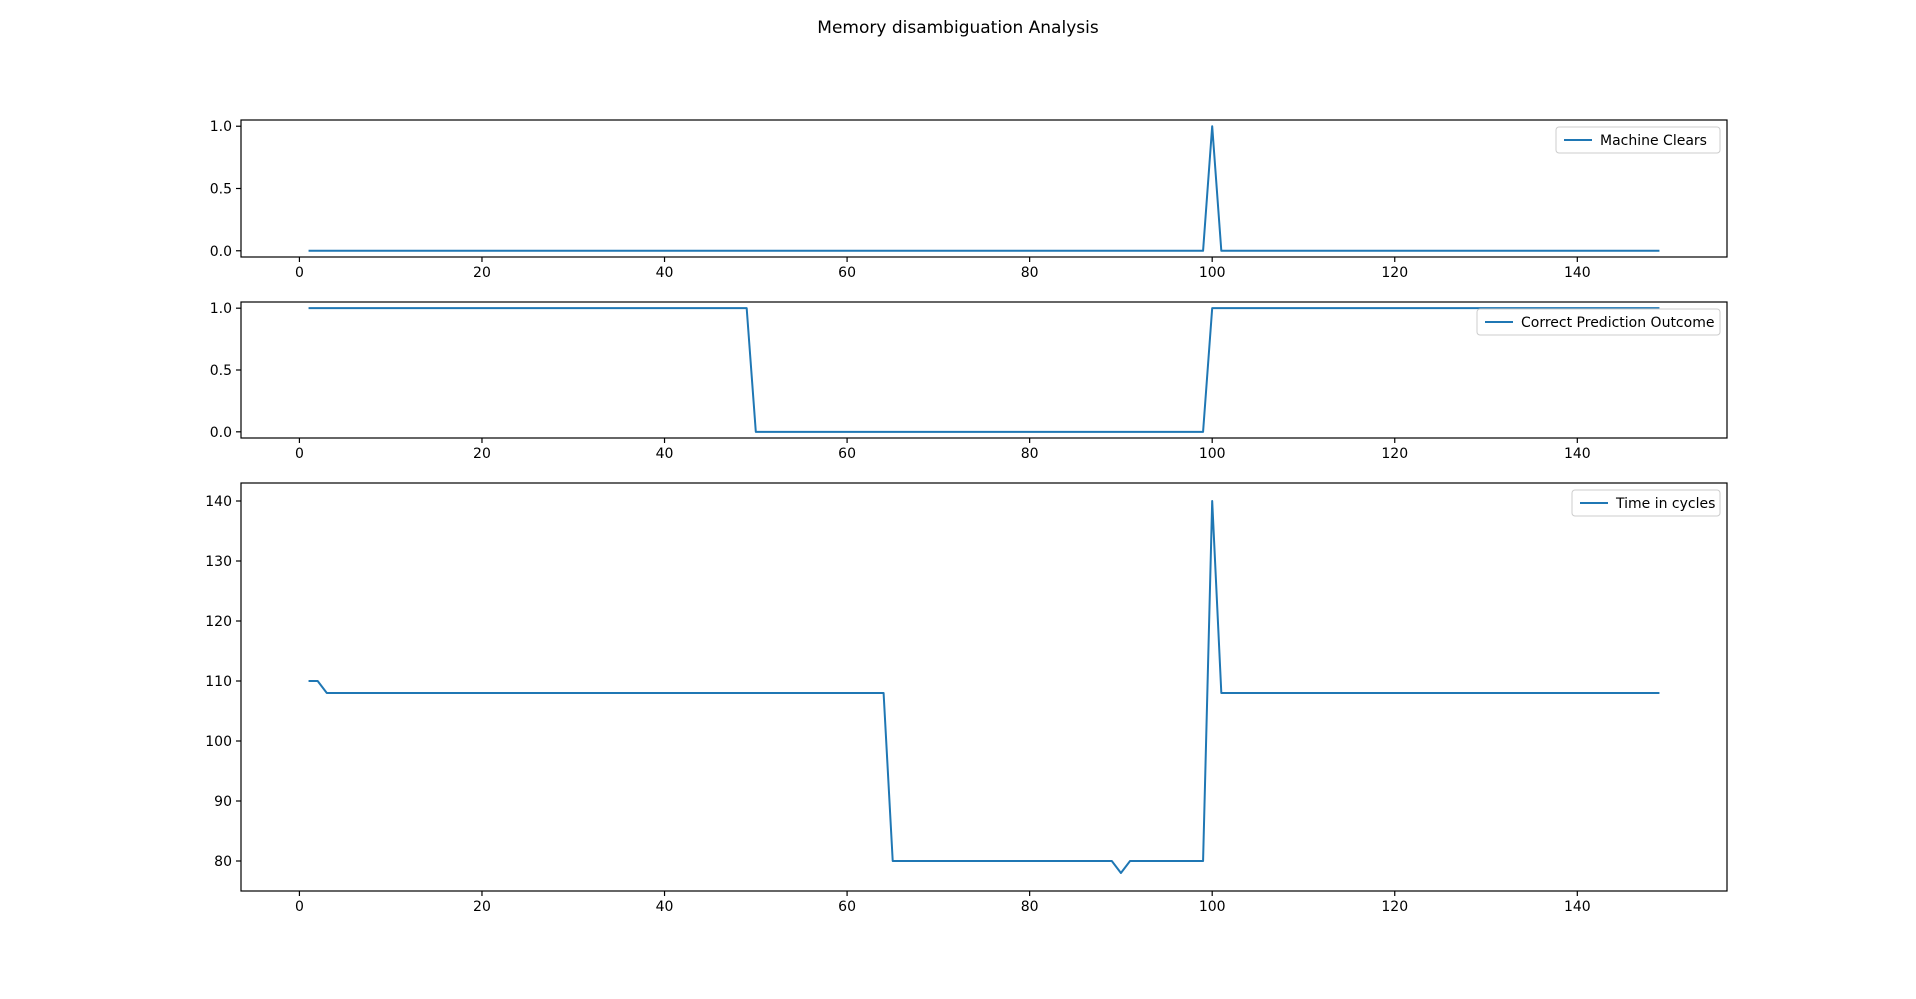 The image size is (1916, 999). I want to click on legend-3: Time in cycles, so click(1646, 503).